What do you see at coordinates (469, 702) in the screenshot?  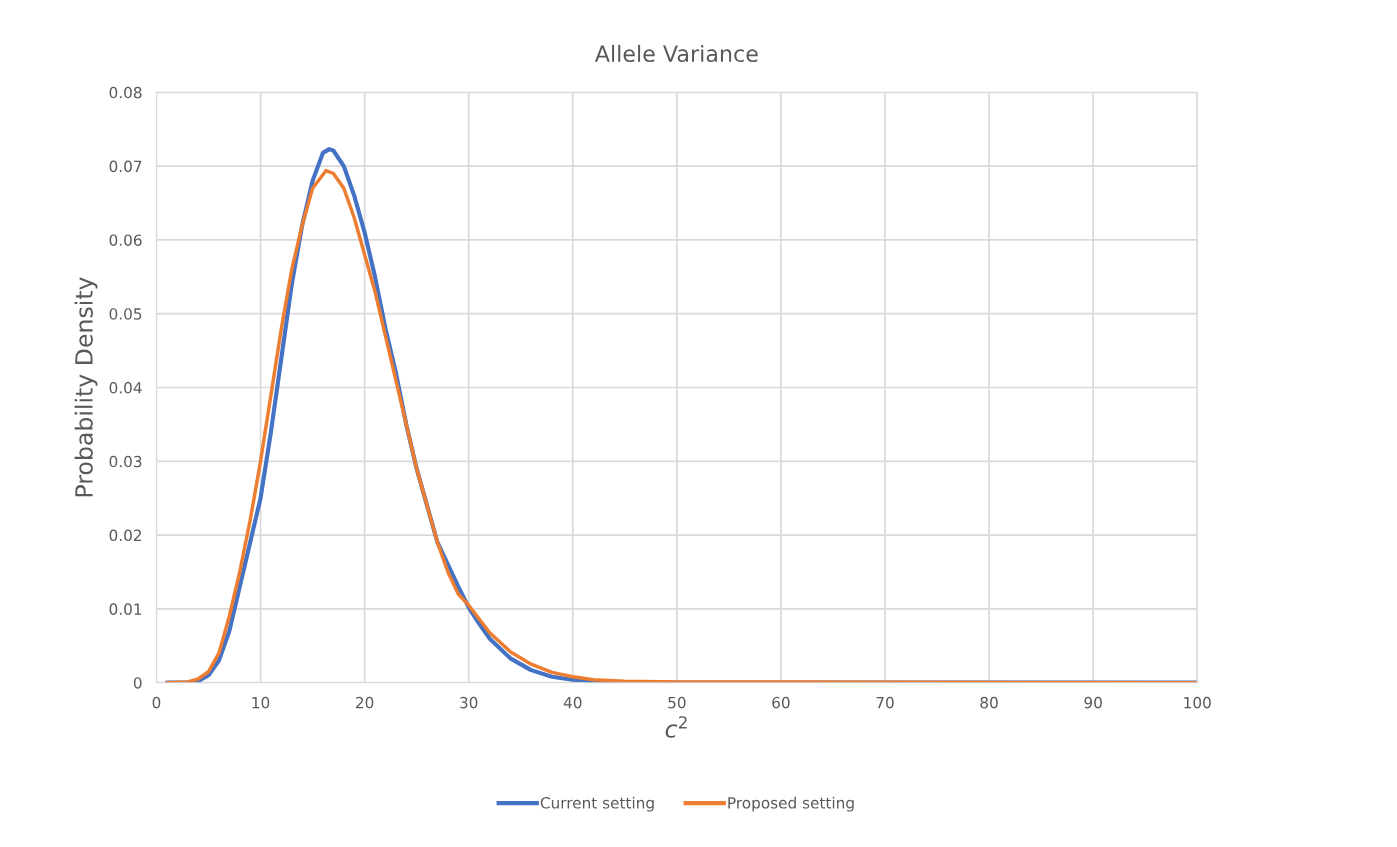 I see `x-tick-label: 30` at bounding box center [469, 702].